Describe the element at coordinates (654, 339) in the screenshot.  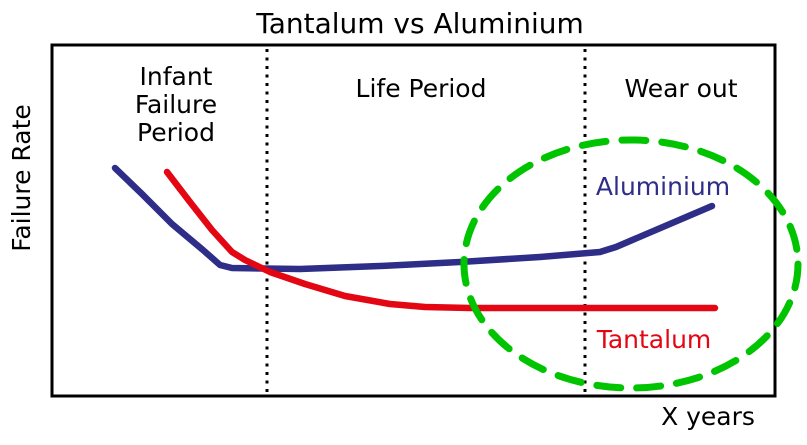
I see `series-label-tantalum: Tantalum` at that location.